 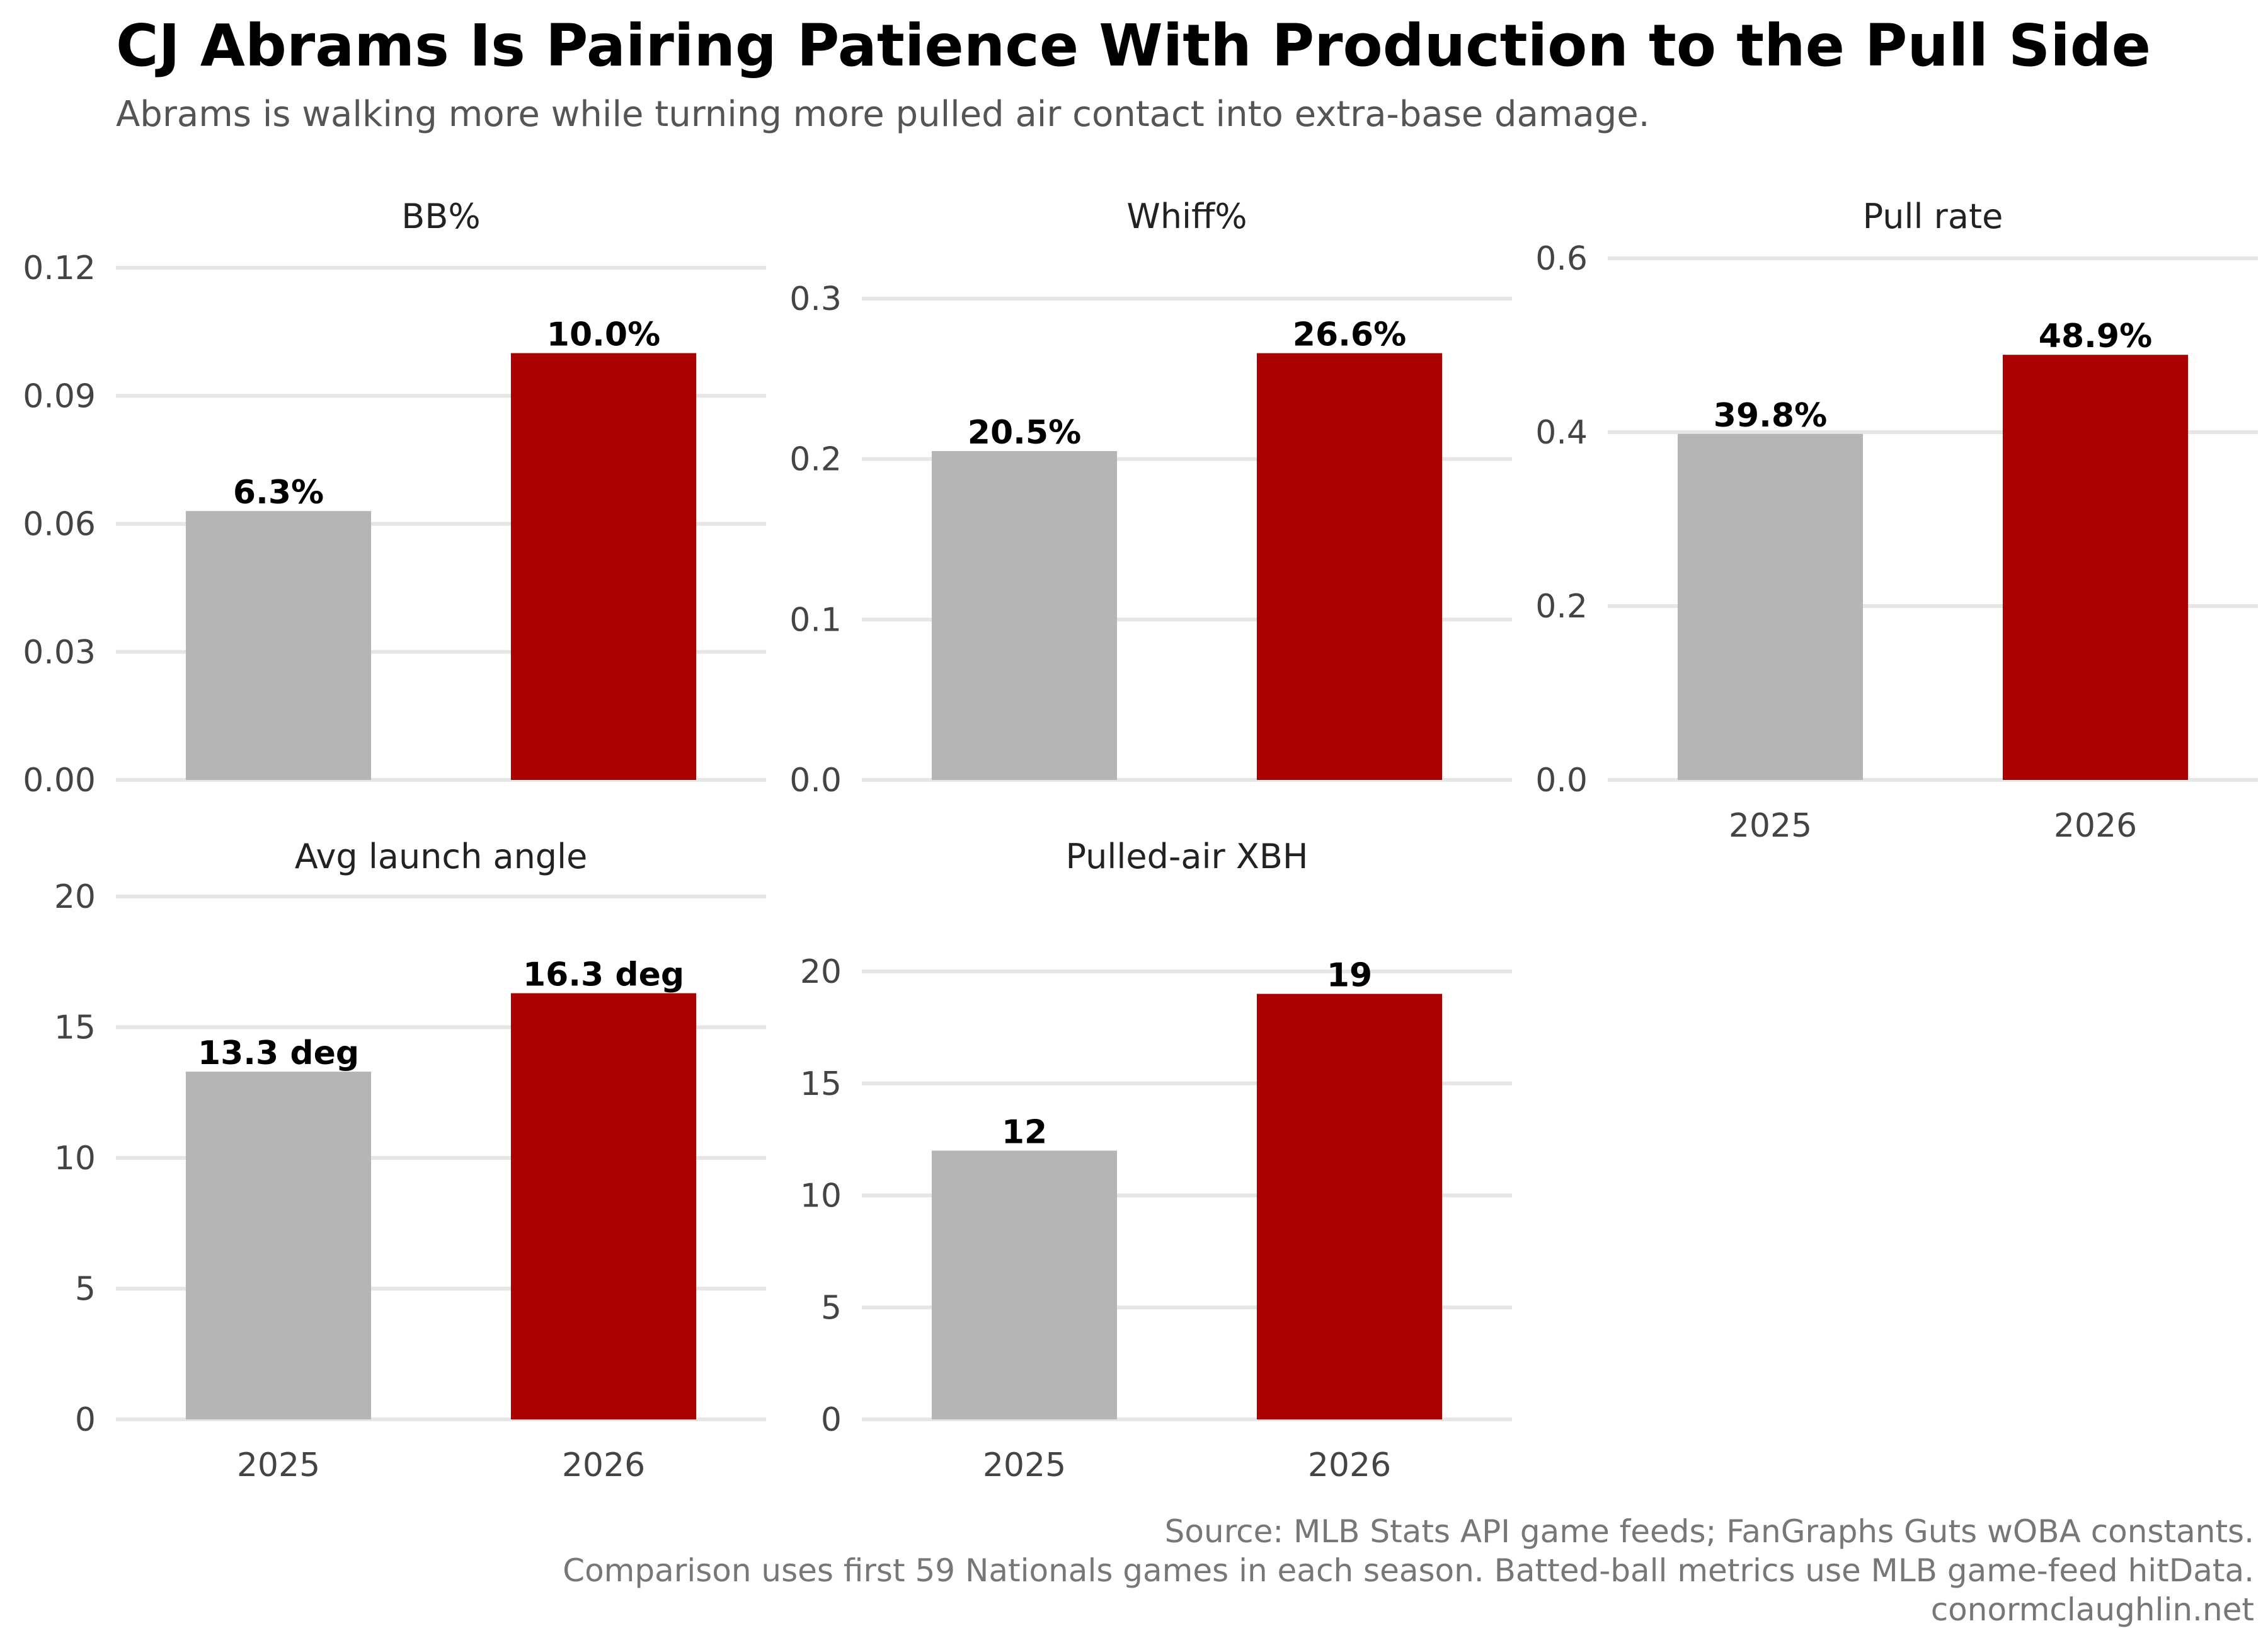 What do you see at coordinates (1770, 416) in the screenshot?
I see `data-label: 39.8%` at bounding box center [1770, 416].